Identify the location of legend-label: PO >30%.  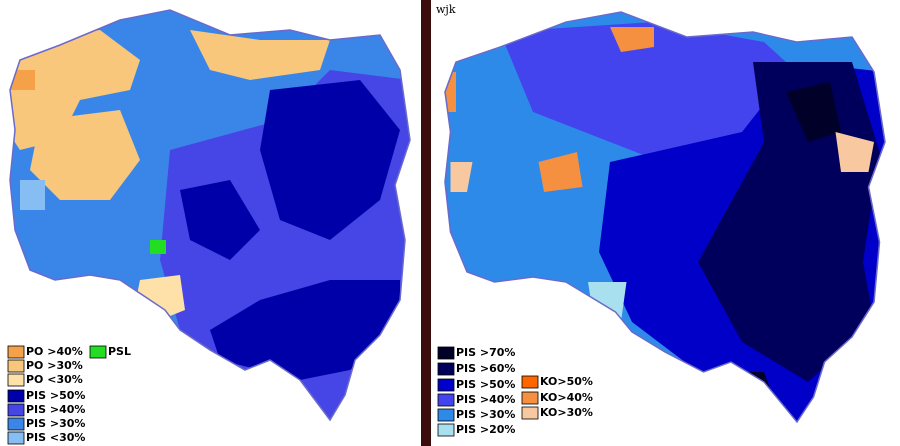
(54, 365).